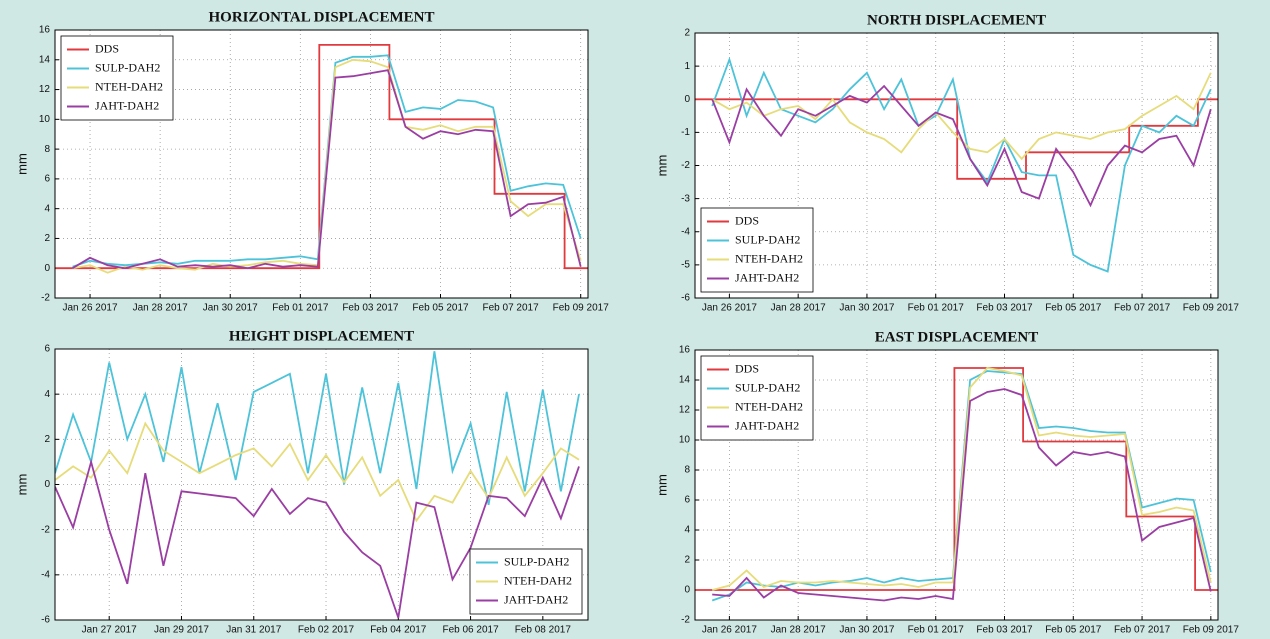  I want to click on y-tick-label: 1, so click(687, 66).